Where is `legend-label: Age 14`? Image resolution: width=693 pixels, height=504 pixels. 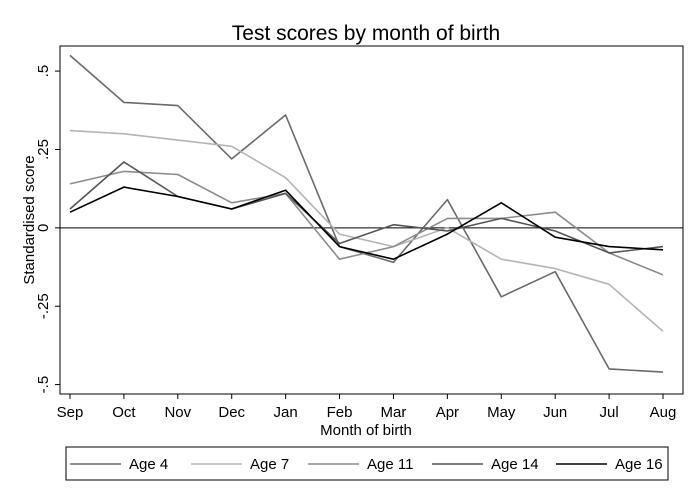 legend-label: Age 14 is located at coordinates (515, 464).